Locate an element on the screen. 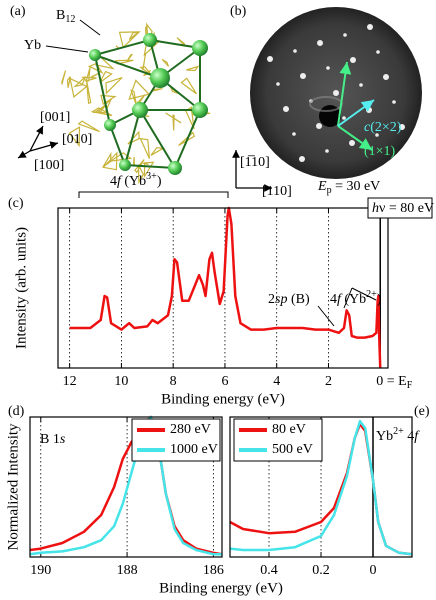 Image resolution: width=436 pixels, height=600 pixels. annotation: 4f (Yb3+) is located at coordinates (136, 180).